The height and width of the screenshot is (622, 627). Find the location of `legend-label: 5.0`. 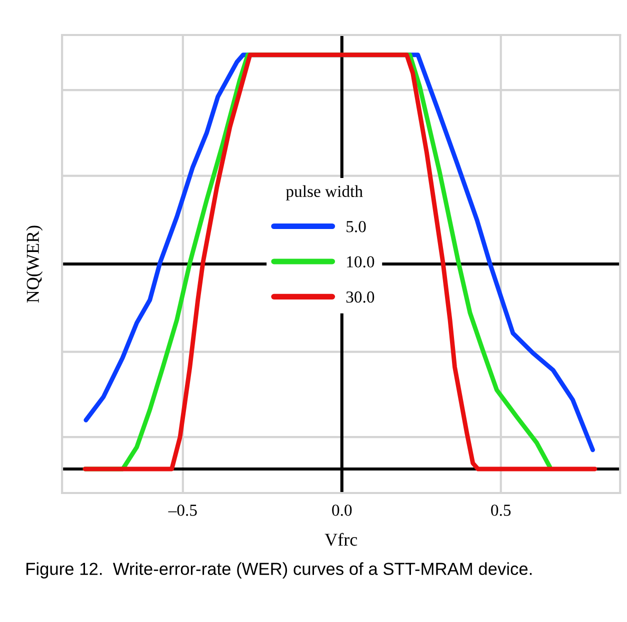

legend-label: 5.0 is located at coordinates (356, 226).